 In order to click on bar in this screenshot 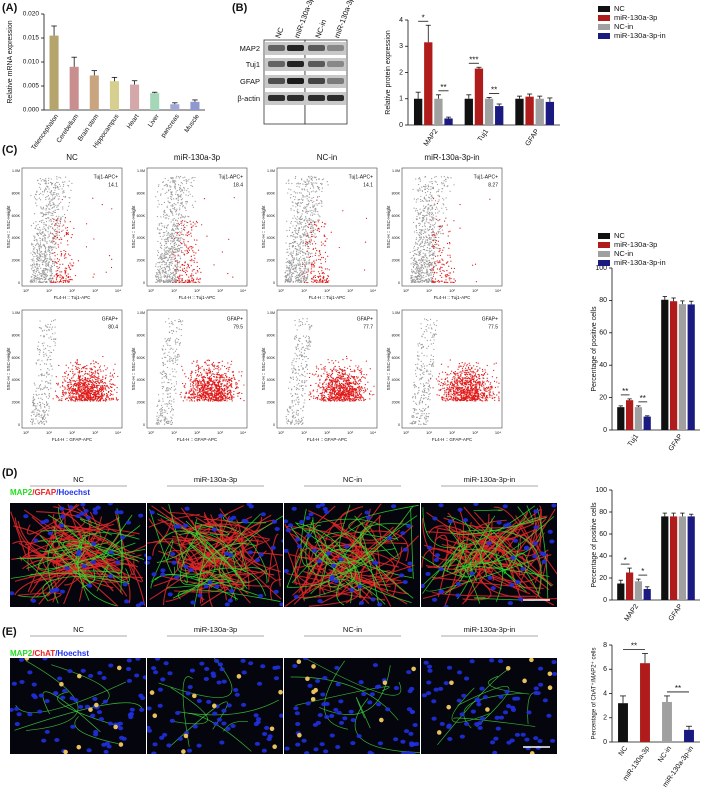, I will do `click(691, 558)`.